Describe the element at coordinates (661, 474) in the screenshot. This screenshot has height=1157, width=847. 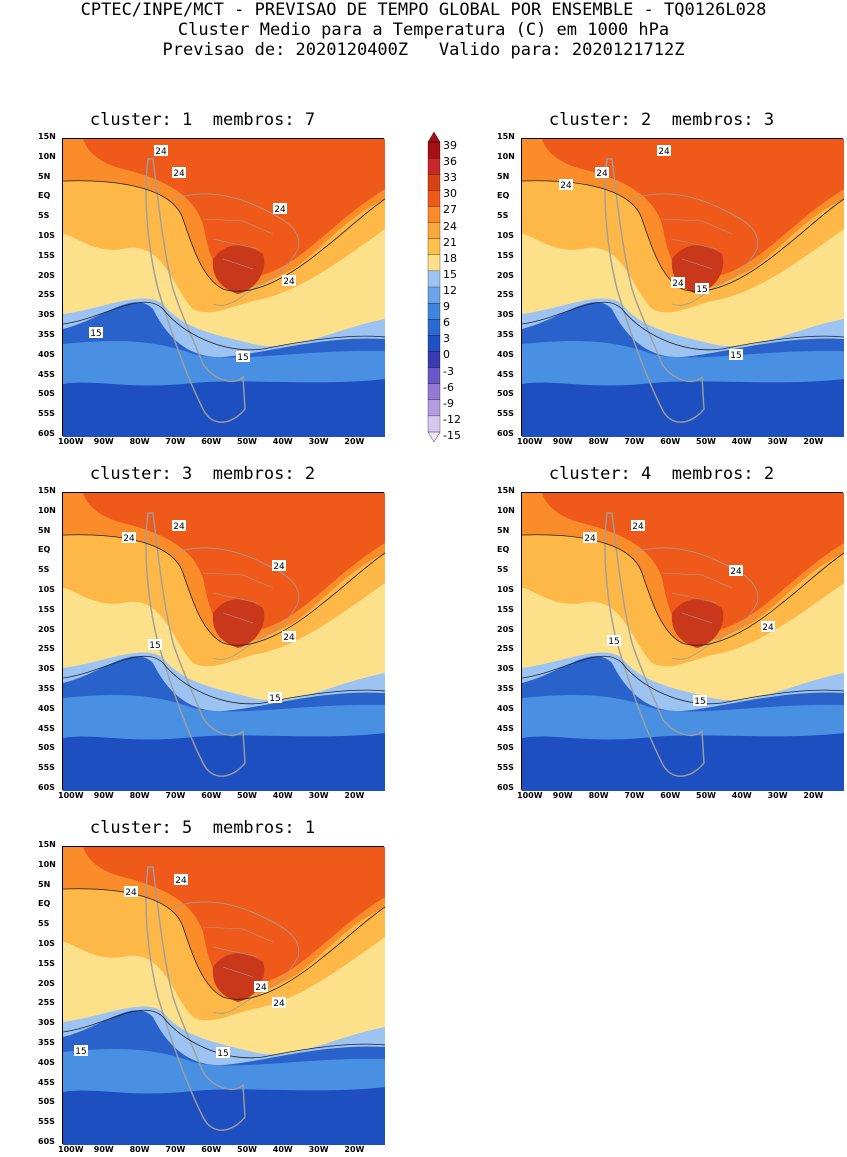
I see `panel-title: cluster: 4 membros: 2` at that location.